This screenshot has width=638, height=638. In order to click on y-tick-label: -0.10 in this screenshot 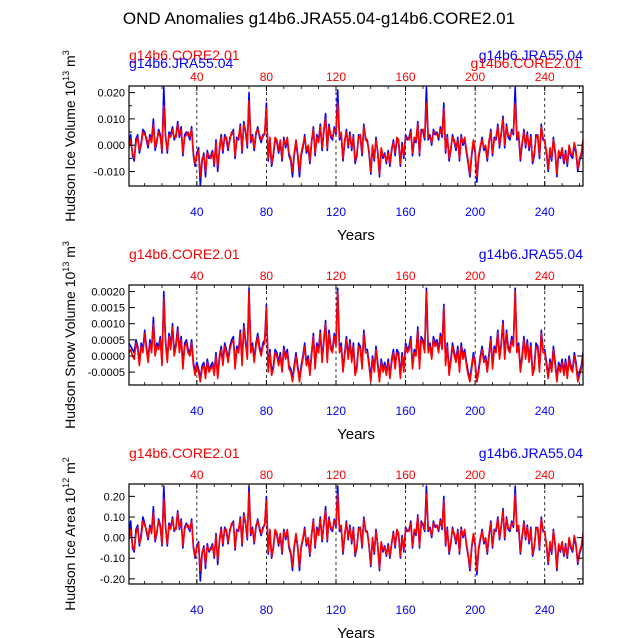, I will do `click(112, 559)`.